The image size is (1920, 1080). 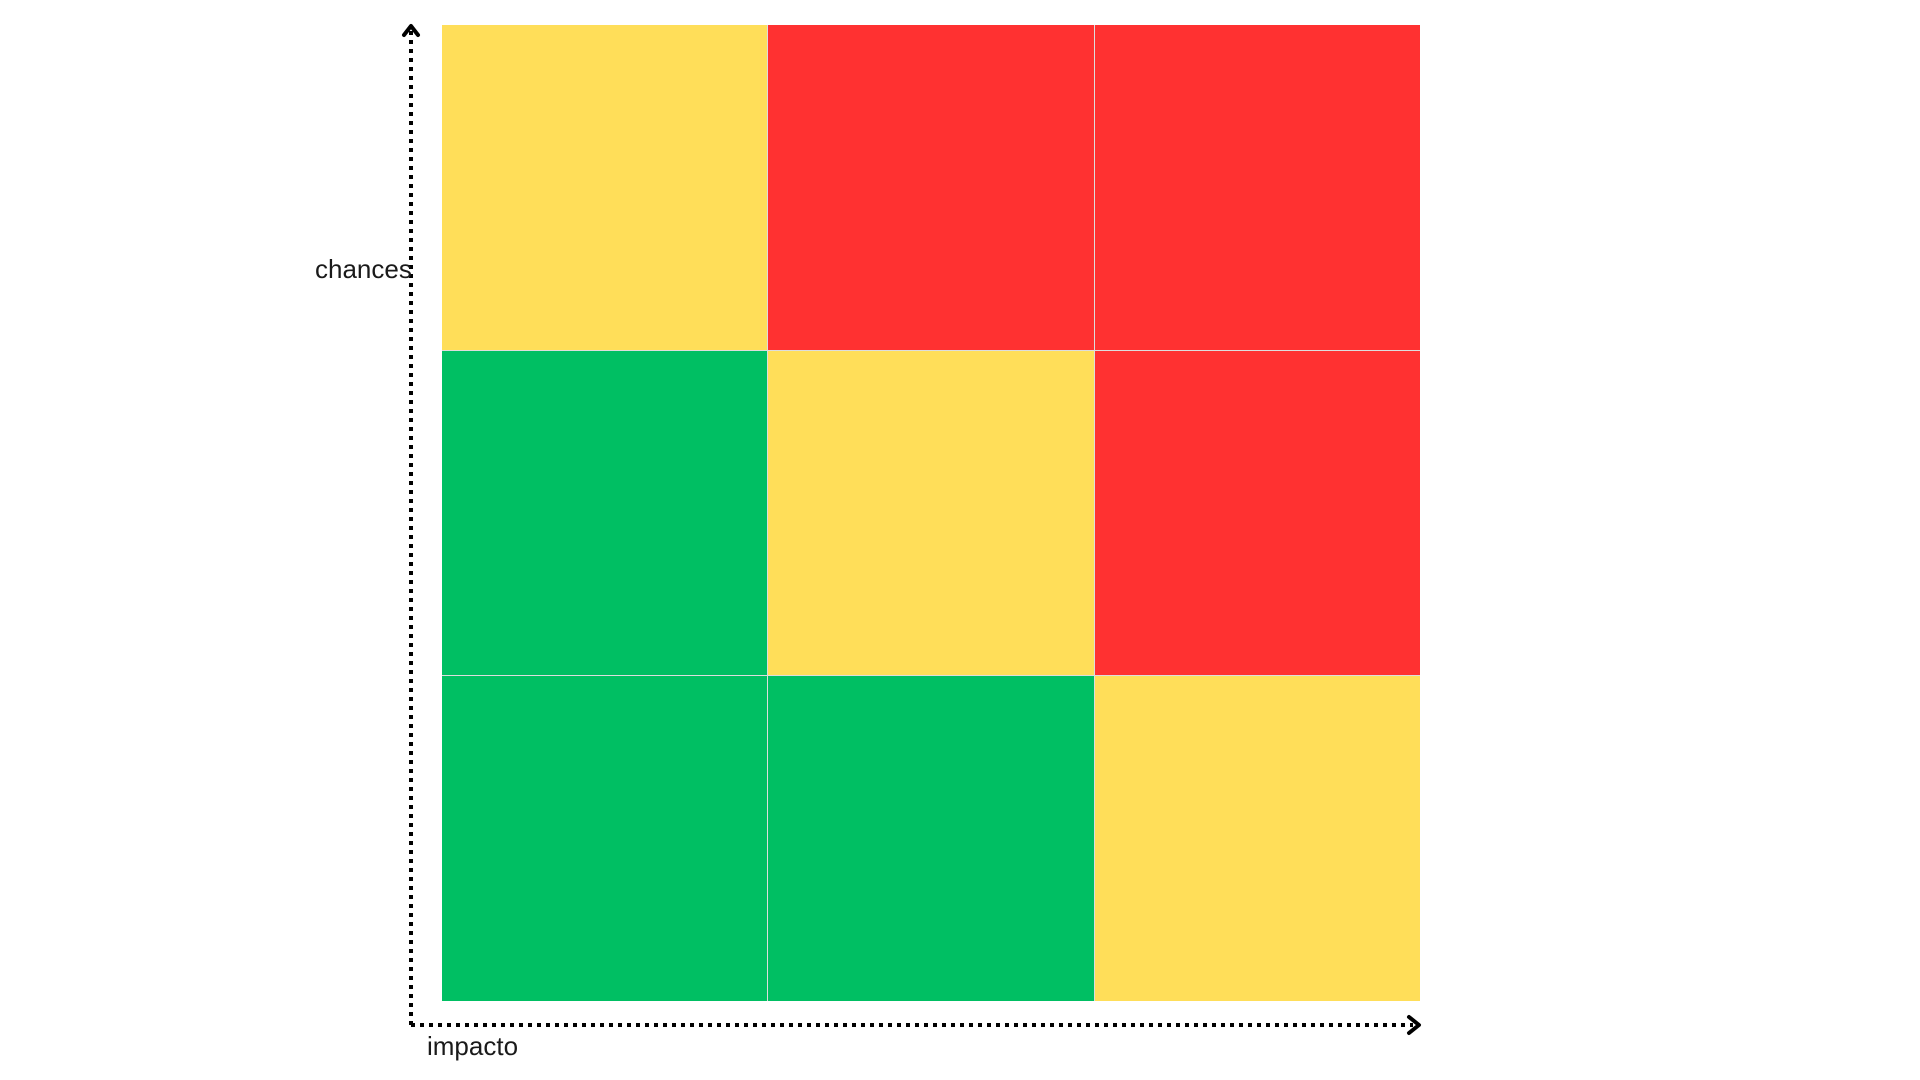 What do you see at coordinates (363, 269) in the screenshot?
I see `y-axis-label: chances` at bounding box center [363, 269].